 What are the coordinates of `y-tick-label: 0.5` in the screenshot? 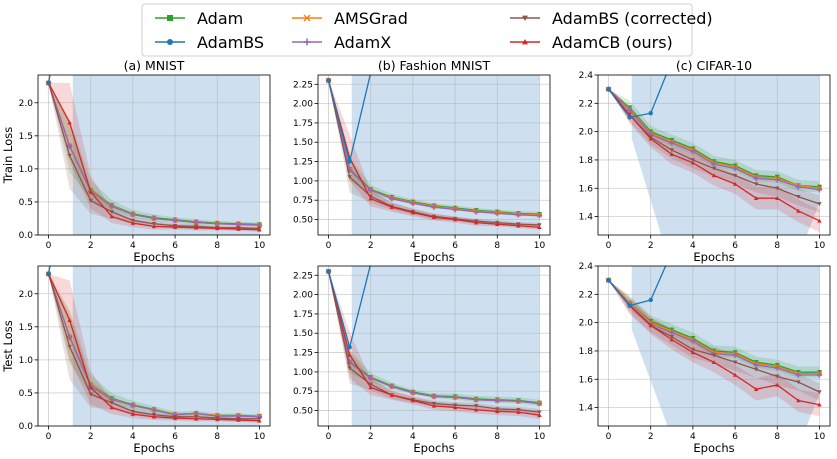 It's located at (26, 394).